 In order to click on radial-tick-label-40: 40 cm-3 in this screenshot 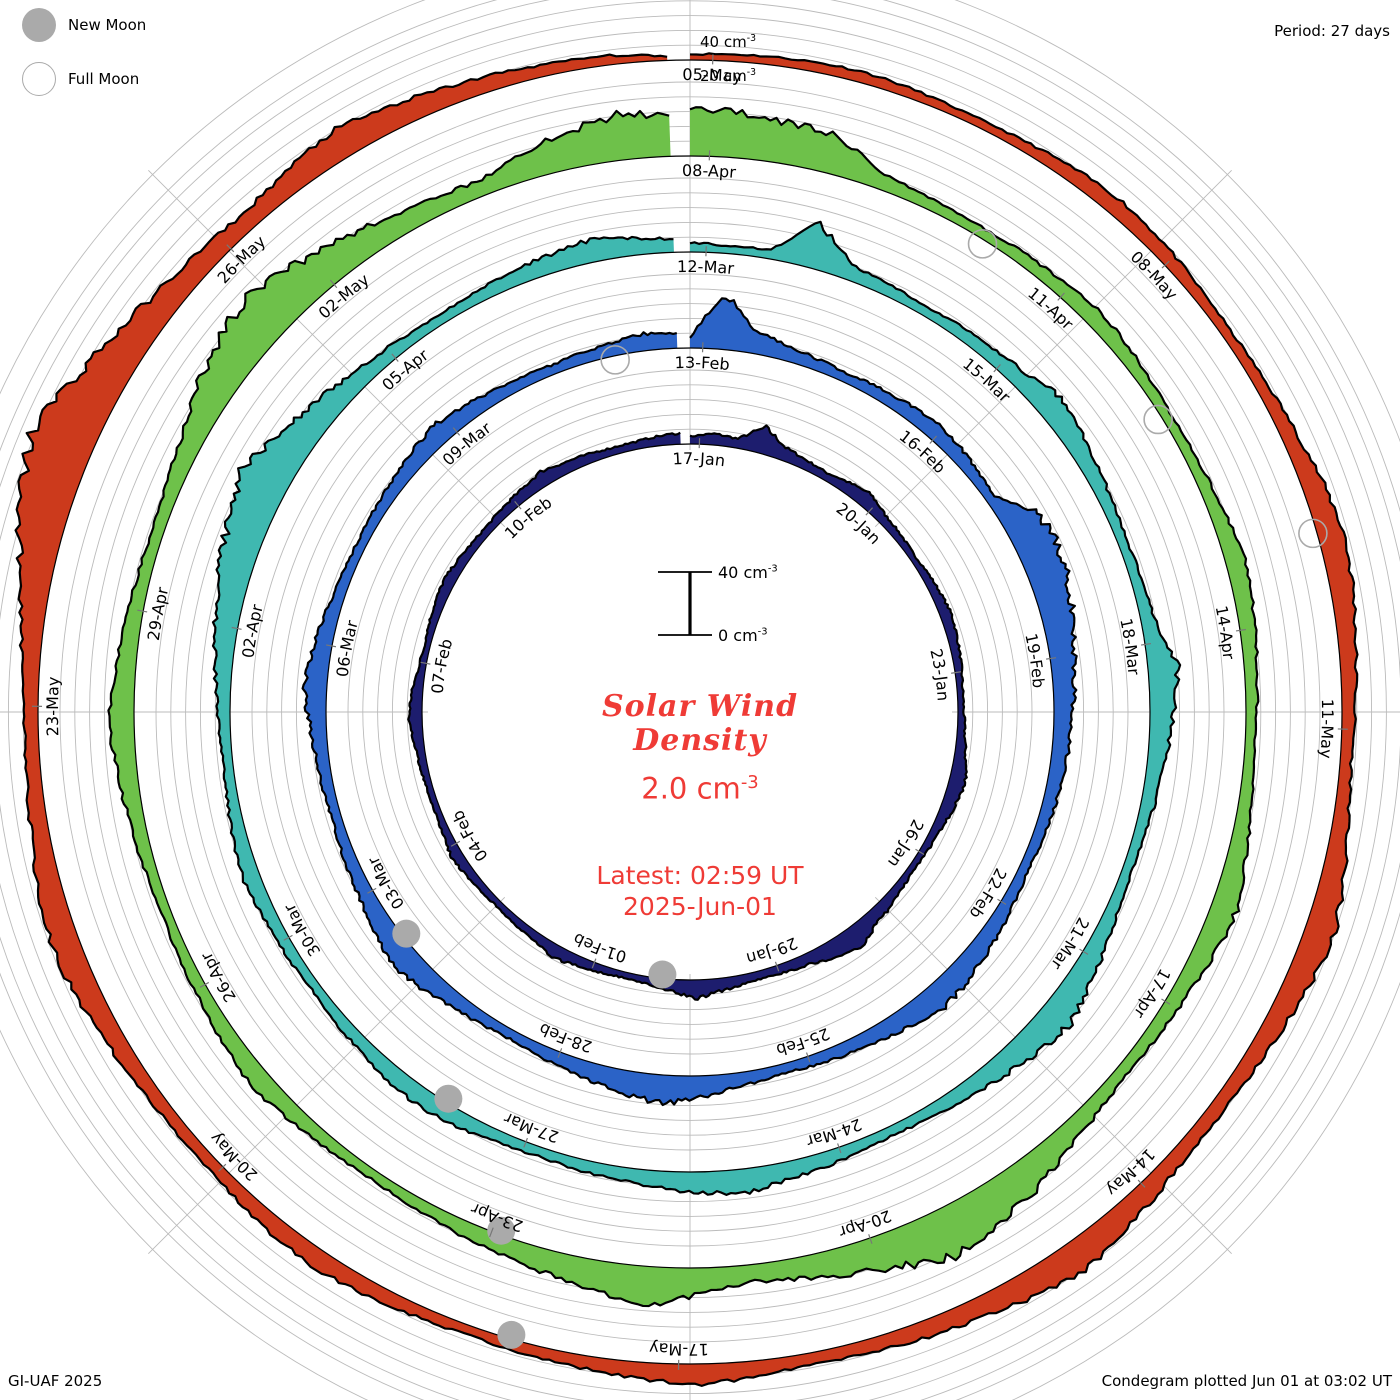, I will do `click(728, 42)`.